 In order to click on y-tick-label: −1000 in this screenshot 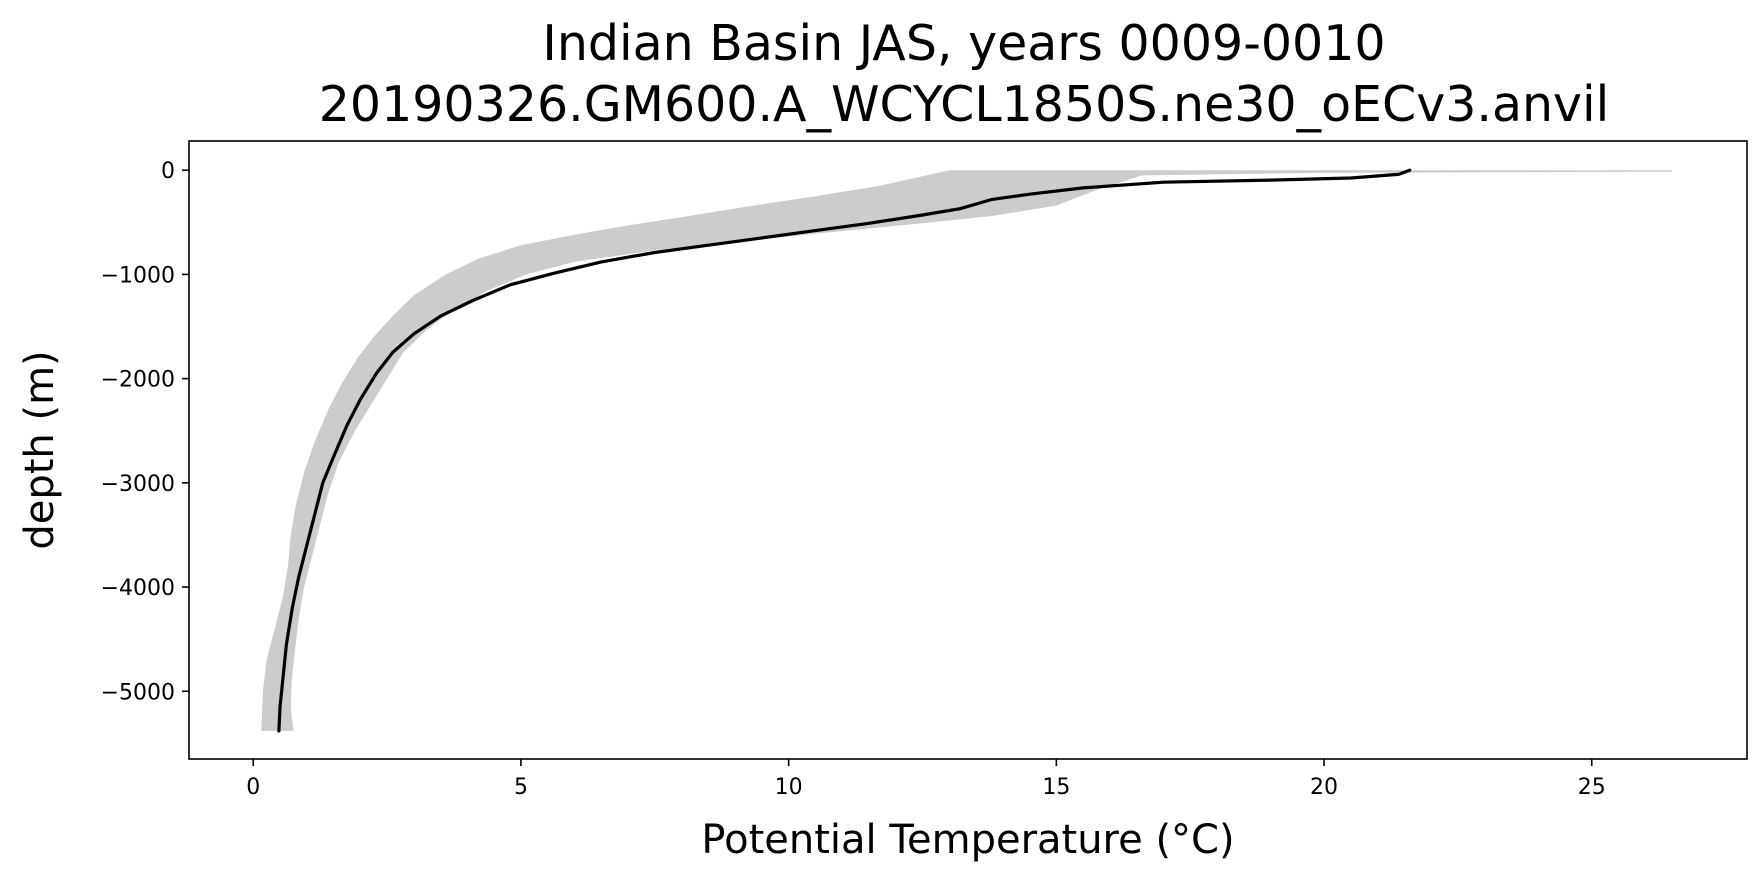, I will do `click(138, 275)`.